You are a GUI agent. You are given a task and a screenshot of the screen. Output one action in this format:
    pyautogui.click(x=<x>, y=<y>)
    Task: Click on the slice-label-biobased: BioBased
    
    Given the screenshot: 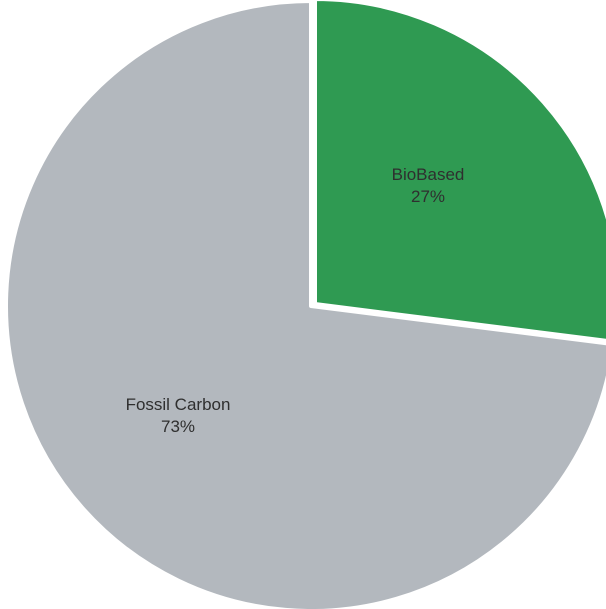 What is the action you would take?
    pyautogui.click(x=428, y=174)
    